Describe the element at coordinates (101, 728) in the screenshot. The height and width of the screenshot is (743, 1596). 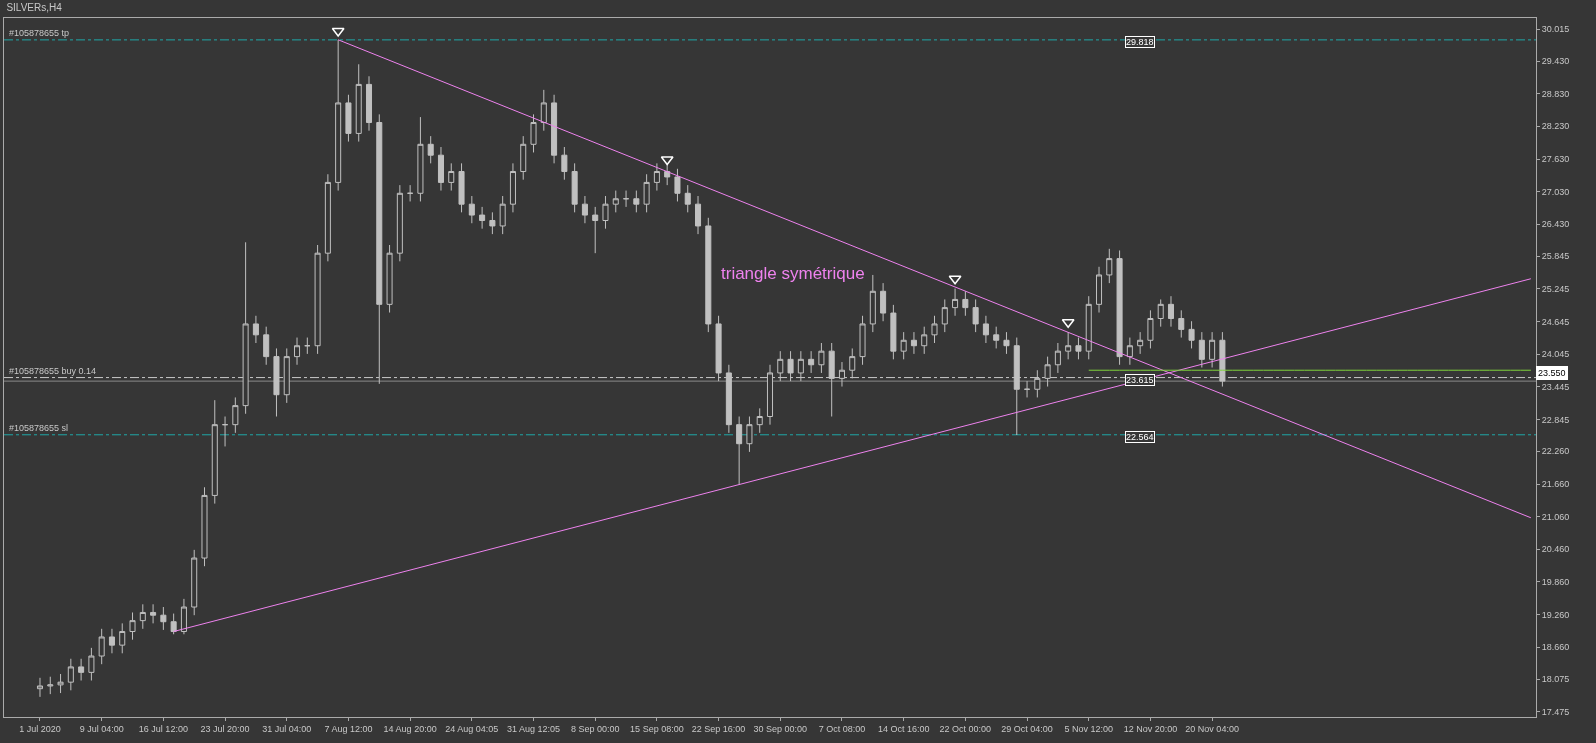
I see `x-tick-label: 9 Jul 04:00` at that location.